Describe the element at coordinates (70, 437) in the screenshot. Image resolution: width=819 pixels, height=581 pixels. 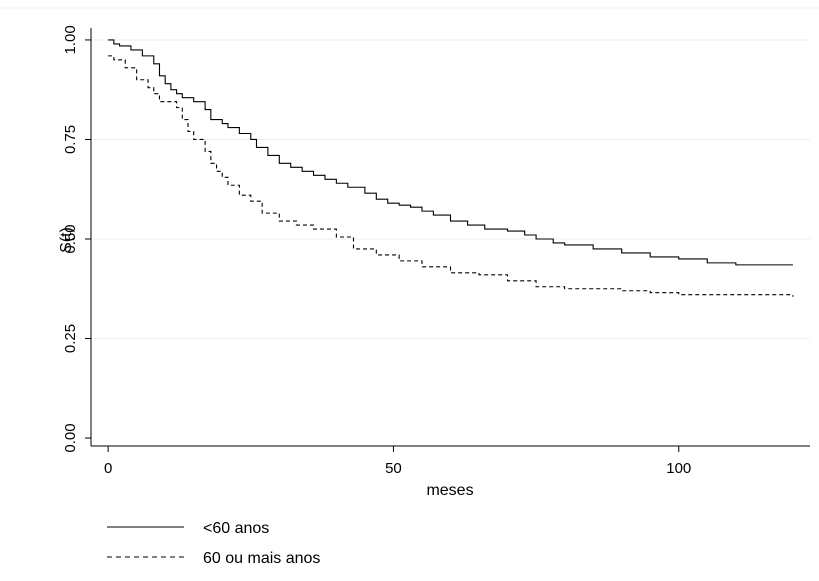
I see `y-tick-label: 0.00` at that location.